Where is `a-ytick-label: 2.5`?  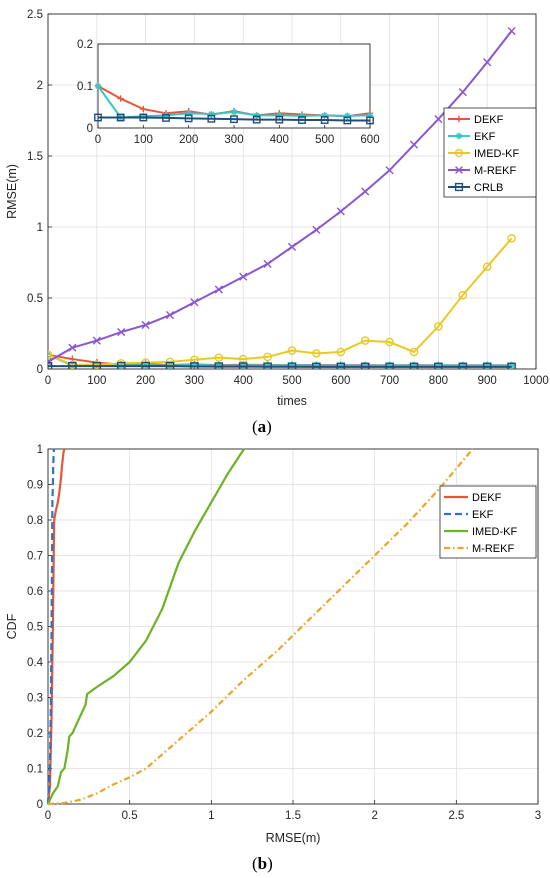 a-ytick-label: 2.5 is located at coordinates (35, 15).